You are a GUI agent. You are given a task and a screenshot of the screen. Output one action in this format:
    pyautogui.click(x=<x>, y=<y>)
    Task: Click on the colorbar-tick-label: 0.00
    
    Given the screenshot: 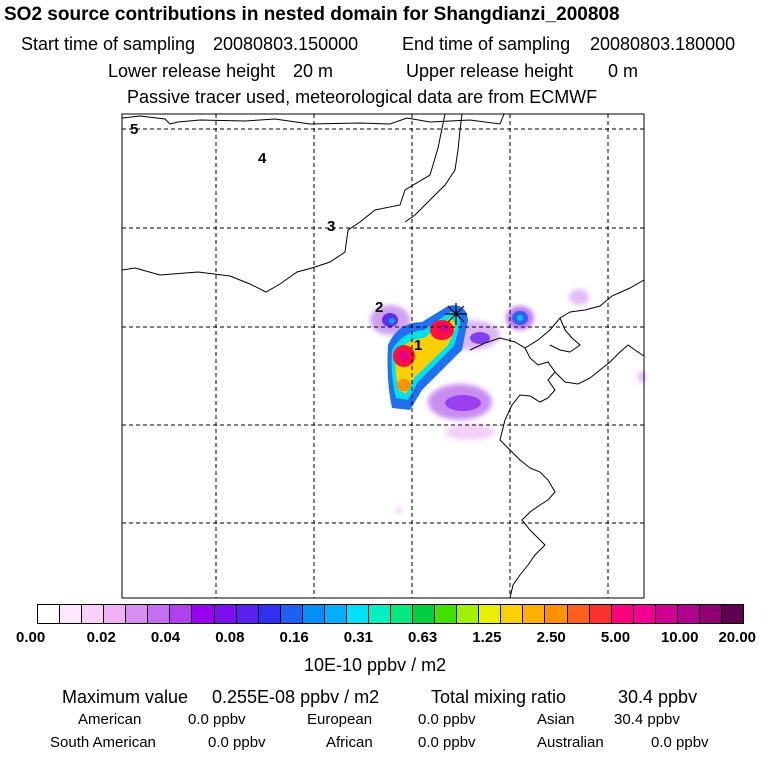 What is the action you would take?
    pyautogui.click(x=30, y=637)
    